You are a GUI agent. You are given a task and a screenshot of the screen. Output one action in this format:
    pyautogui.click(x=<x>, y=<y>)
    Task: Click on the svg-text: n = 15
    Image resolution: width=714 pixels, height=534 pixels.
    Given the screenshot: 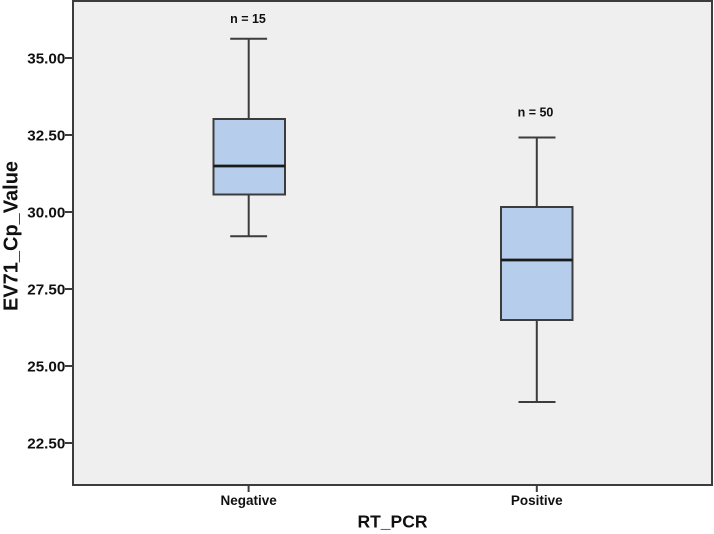 What is the action you would take?
    pyautogui.click(x=248, y=19)
    